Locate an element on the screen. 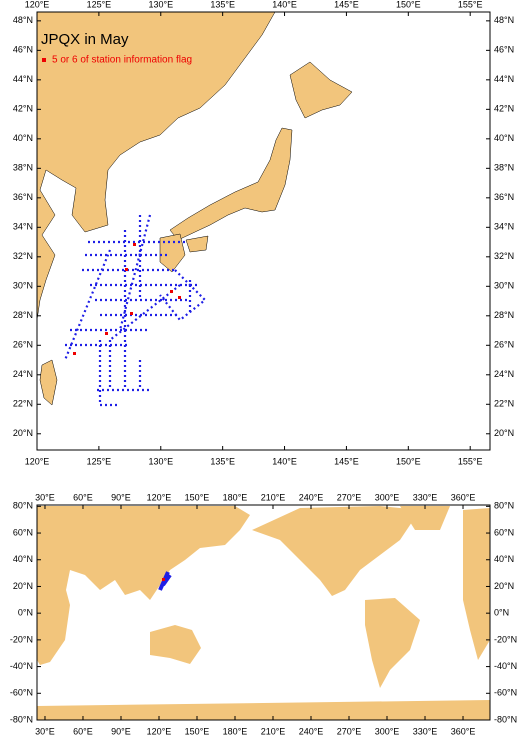  stations-top is located at coordinates (135, 310).